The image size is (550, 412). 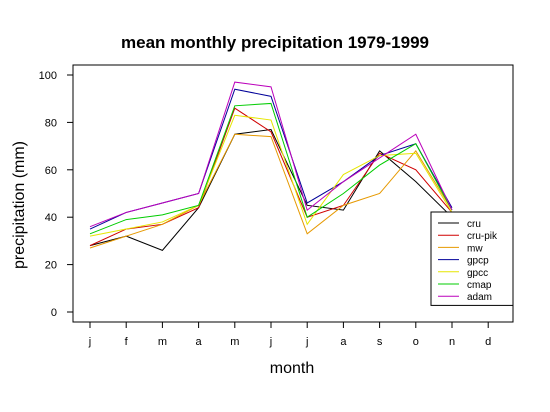 I want to click on legend-label-gpcp: gpcp, so click(x=478, y=261).